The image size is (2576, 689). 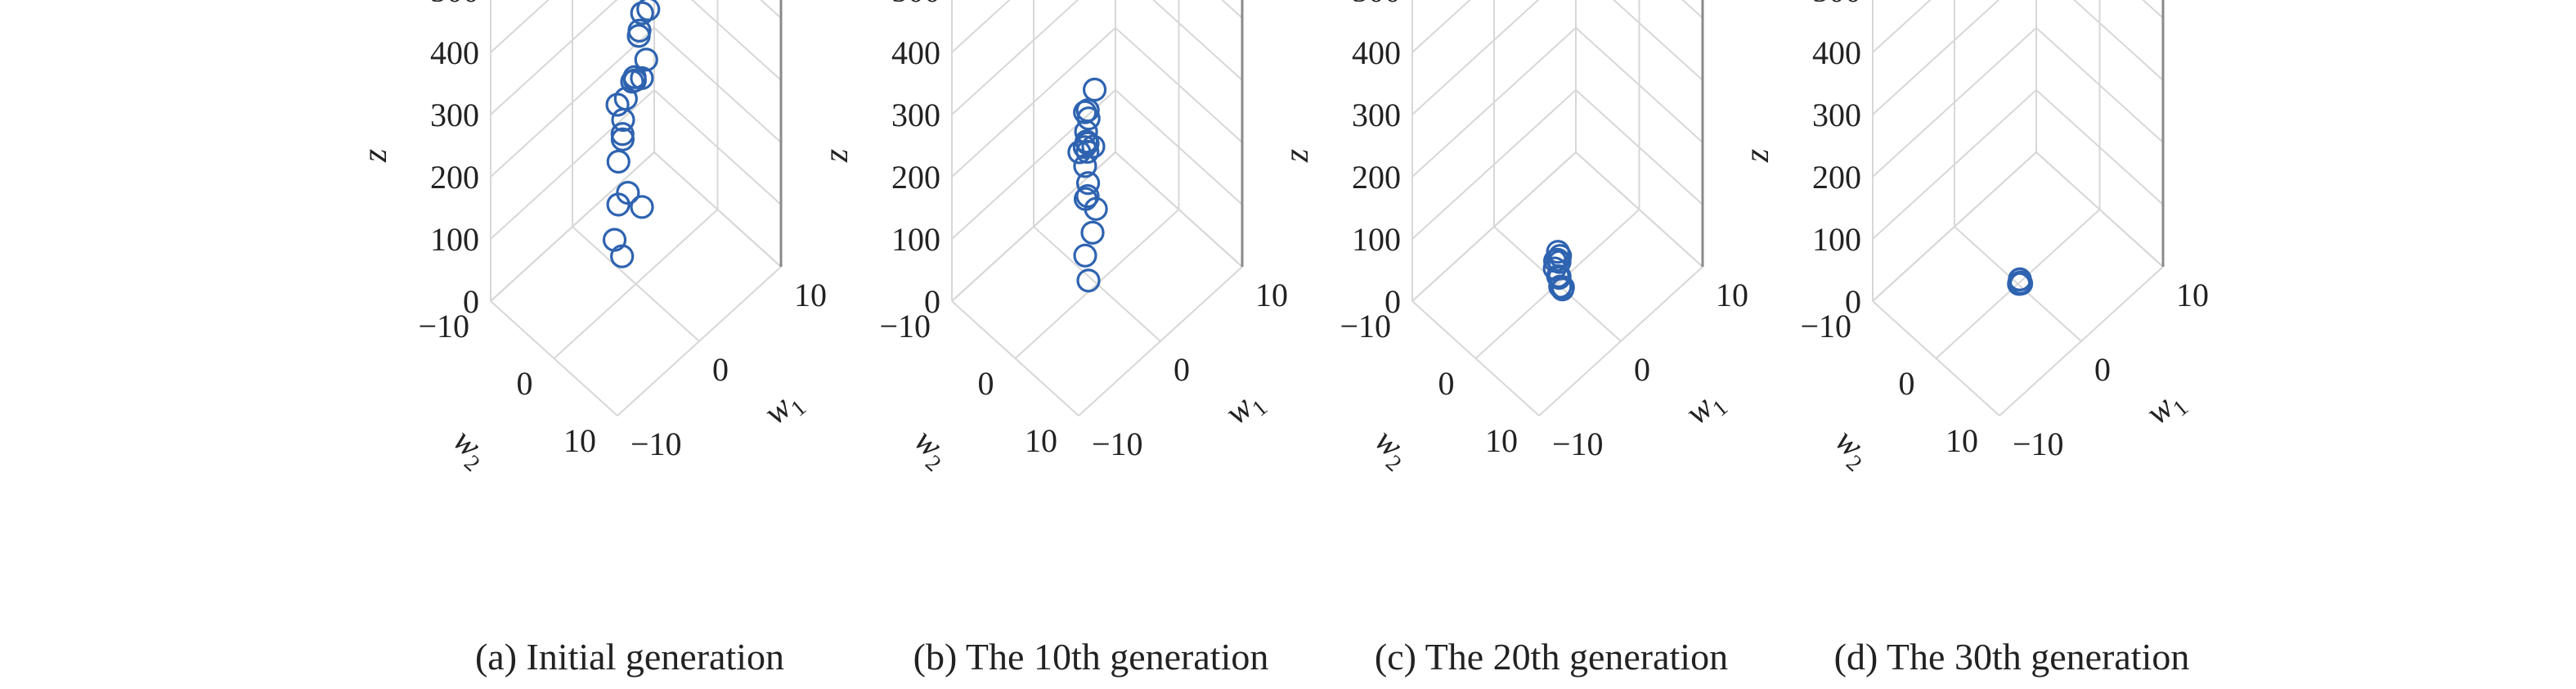 I want to click on panel-caption: (c) The 20th generation, so click(x=1551, y=657).